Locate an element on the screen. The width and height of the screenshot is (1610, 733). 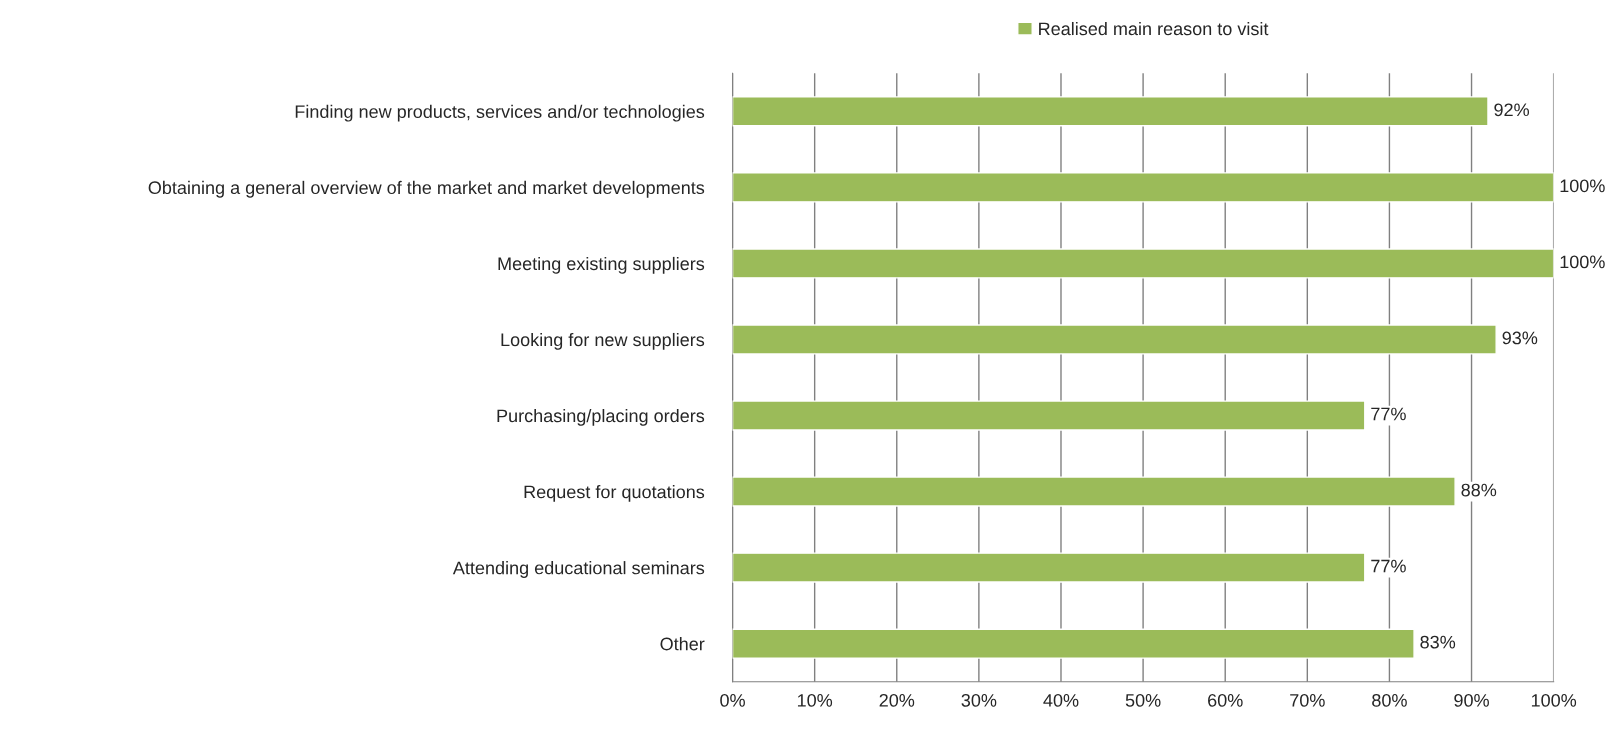
x-tick-label: 70% is located at coordinates (1307, 700).